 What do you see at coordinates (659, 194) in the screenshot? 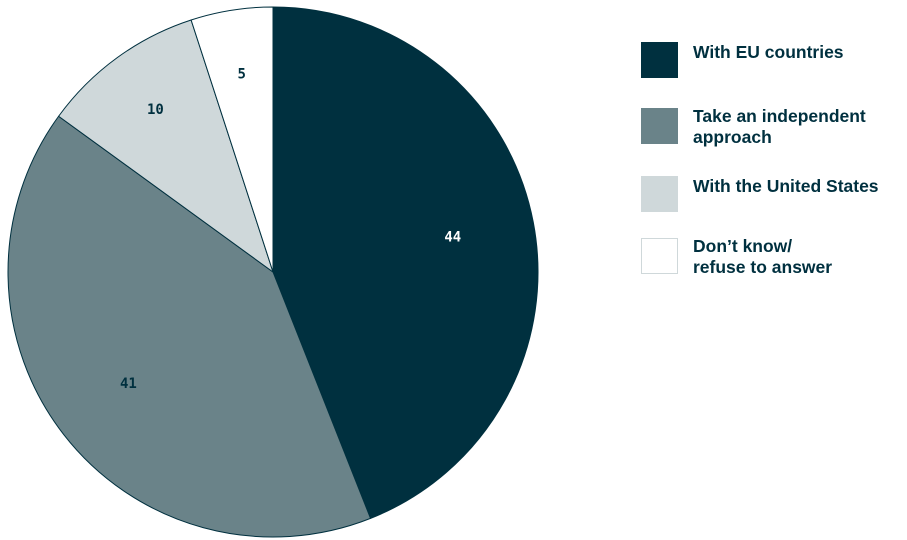
I see `legend-swatch-united-states` at bounding box center [659, 194].